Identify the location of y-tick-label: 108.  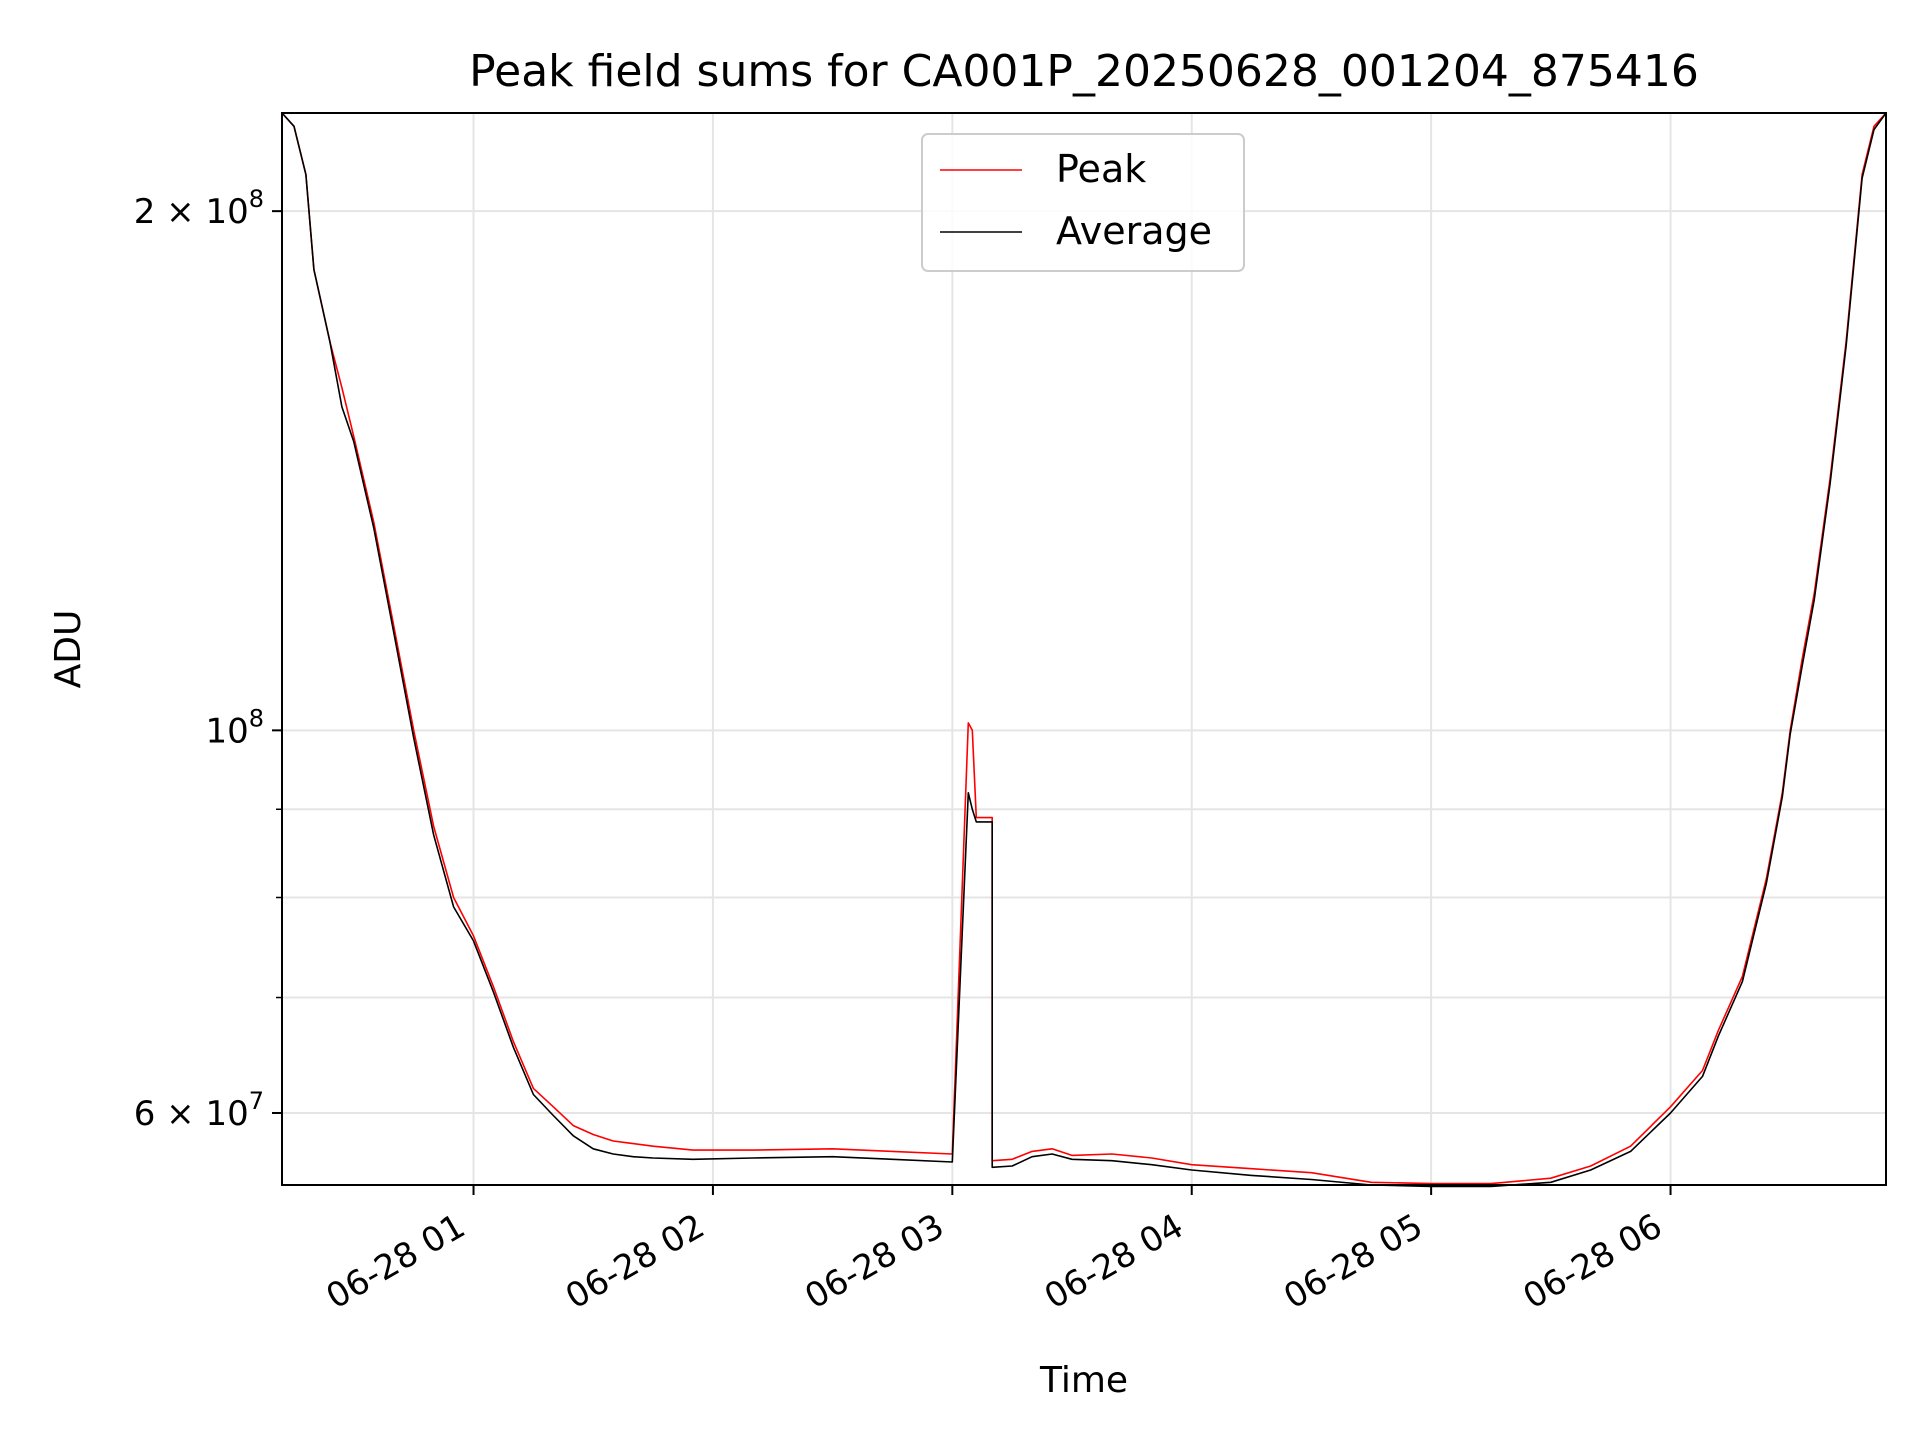
(234, 727).